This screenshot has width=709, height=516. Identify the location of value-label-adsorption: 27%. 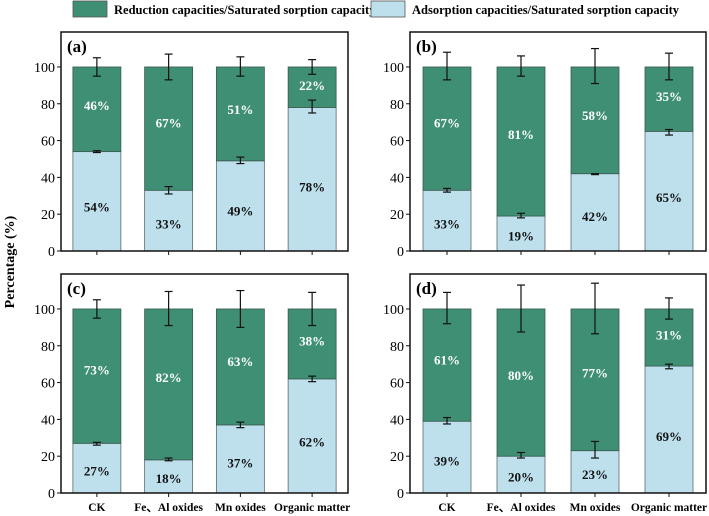
(97, 471).